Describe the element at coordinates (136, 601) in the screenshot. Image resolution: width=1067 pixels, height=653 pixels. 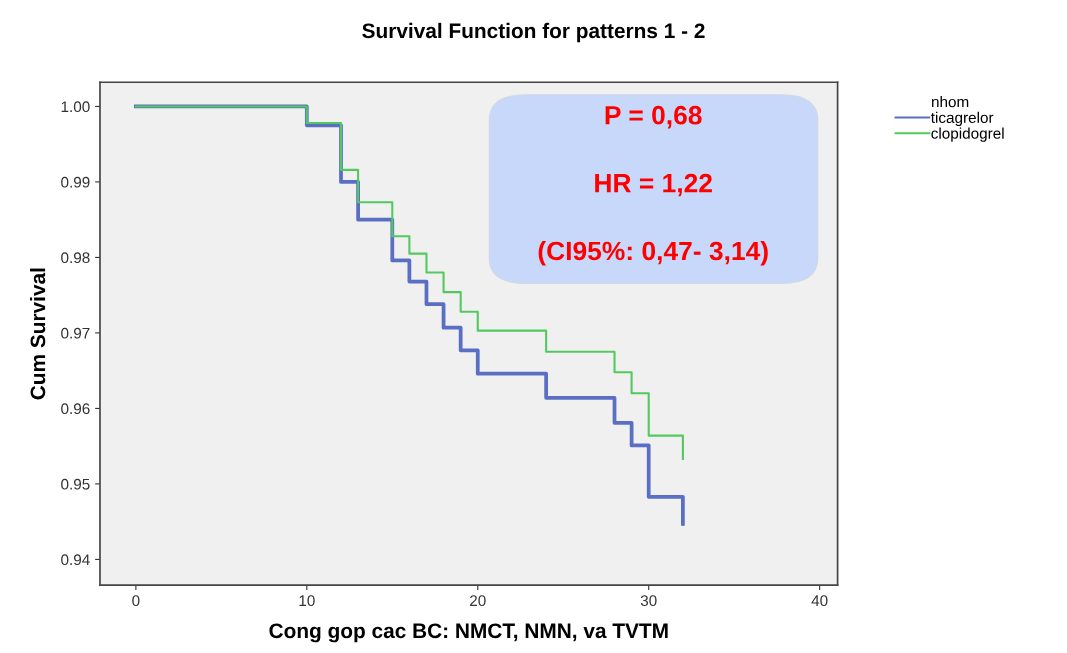
I see `x-tick-label: 0` at that location.